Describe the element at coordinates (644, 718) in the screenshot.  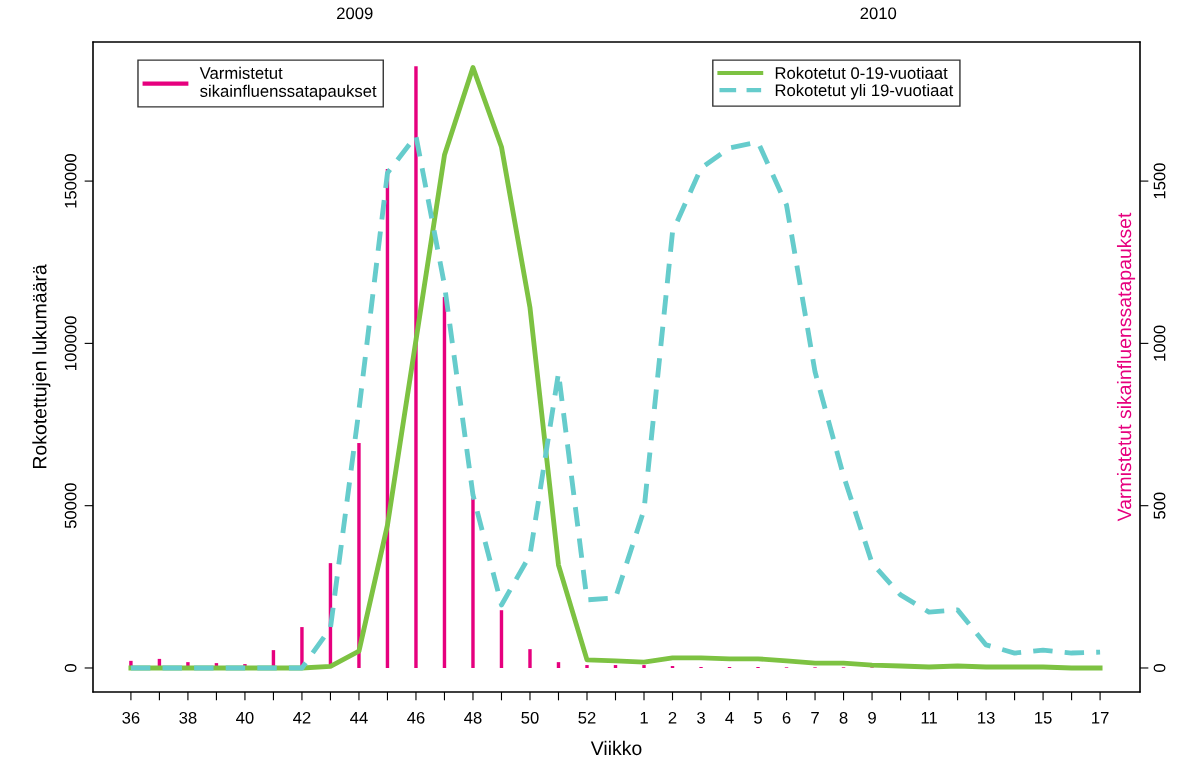
I see `x-tick-label: 1` at that location.